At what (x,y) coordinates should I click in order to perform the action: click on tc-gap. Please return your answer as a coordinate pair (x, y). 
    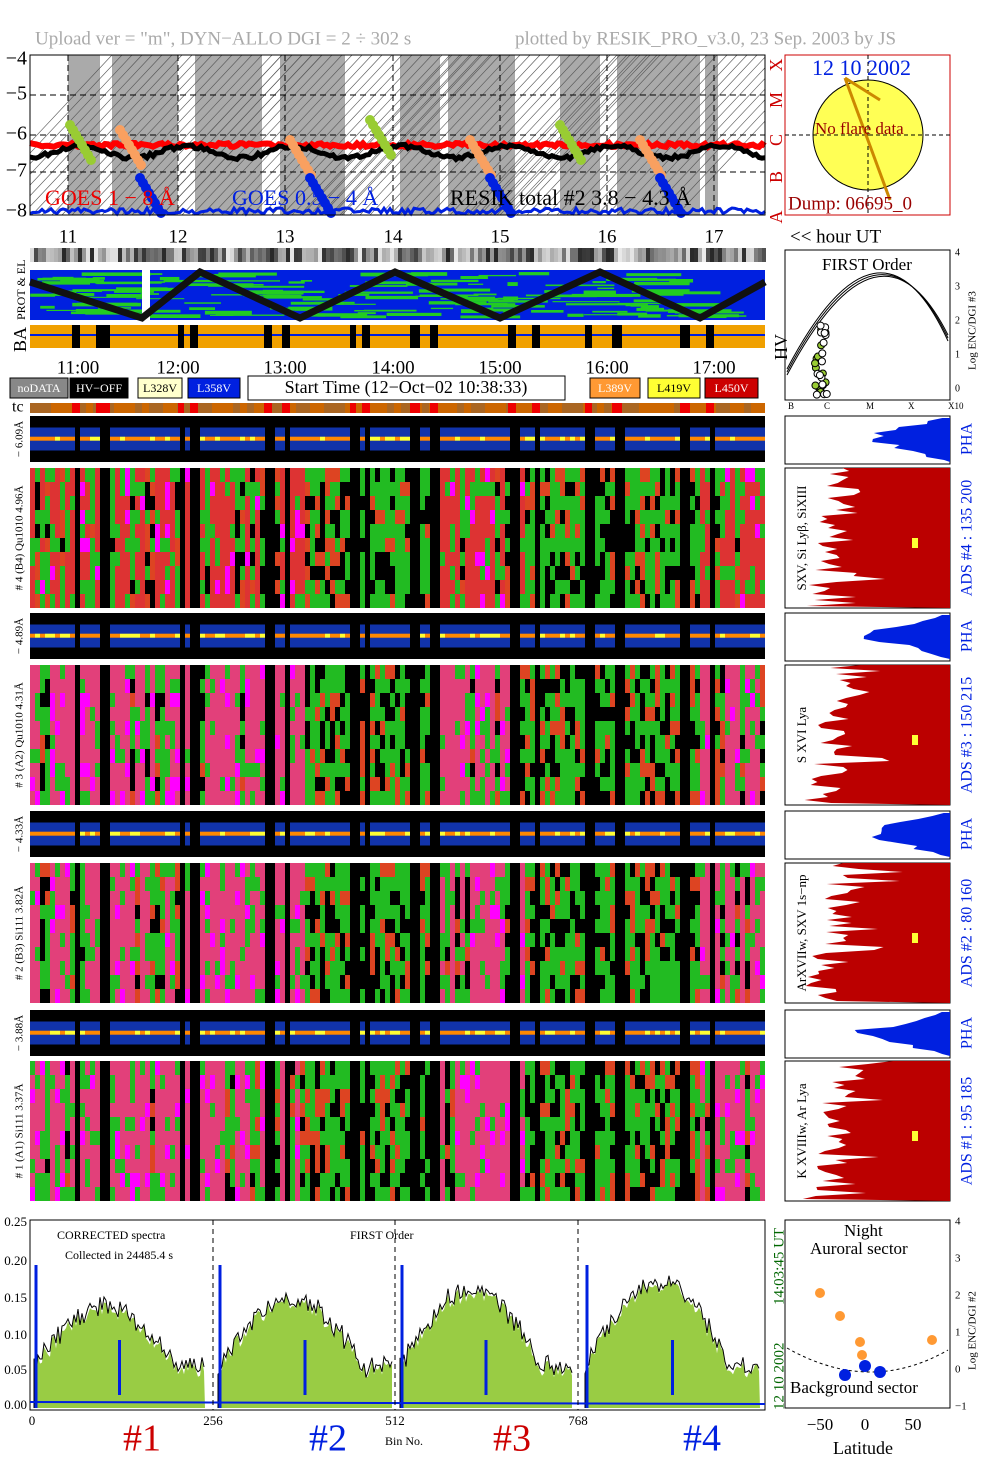
    Looking at the image, I should click on (194, 408).